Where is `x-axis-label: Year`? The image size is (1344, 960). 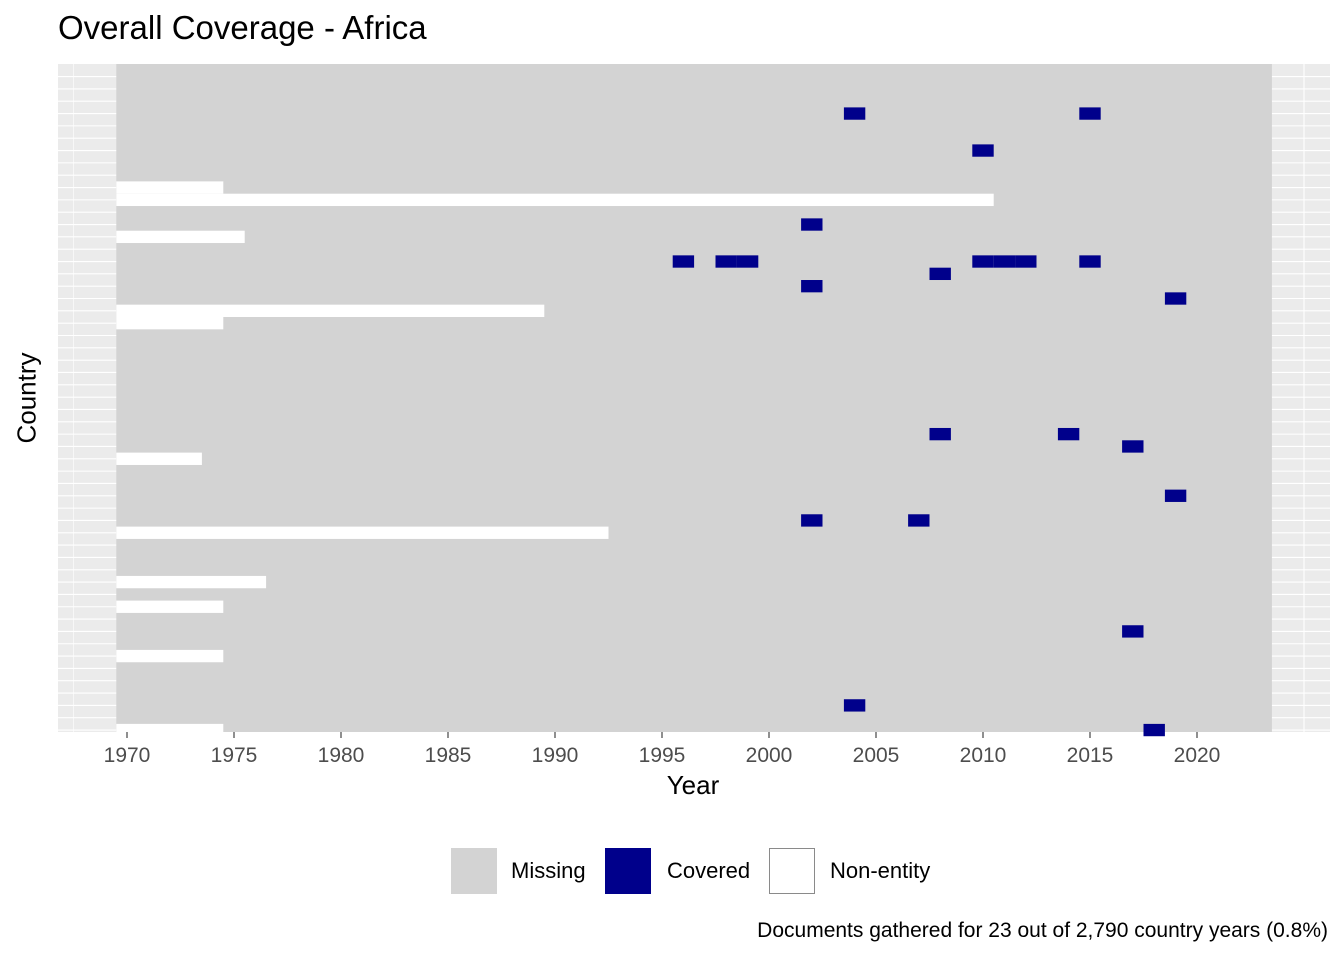
x-axis-label: Year is located at coordinates (693, 785).